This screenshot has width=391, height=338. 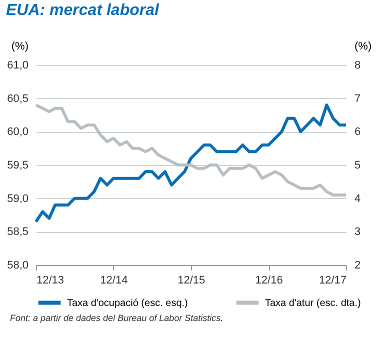 I want to click on y-tick-label: 59,0, so click(x=17, y=198).